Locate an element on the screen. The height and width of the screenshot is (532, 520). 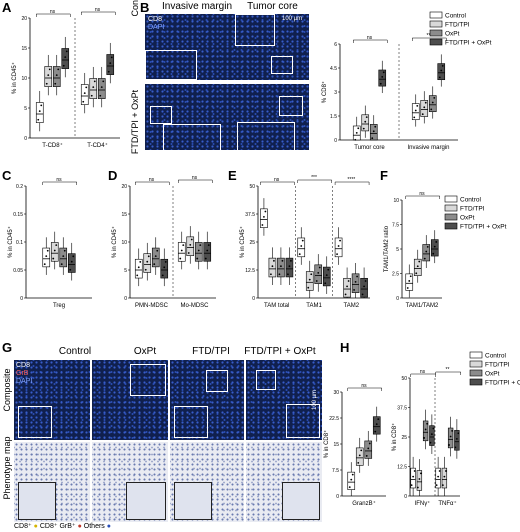
g-pheno-oxpt is located at coordinates (130, 482).